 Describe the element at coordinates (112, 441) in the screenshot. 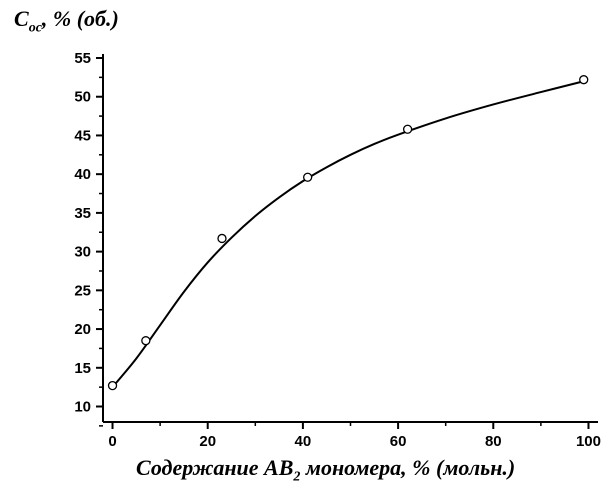

I see `x-tick-label: 0` at that location.